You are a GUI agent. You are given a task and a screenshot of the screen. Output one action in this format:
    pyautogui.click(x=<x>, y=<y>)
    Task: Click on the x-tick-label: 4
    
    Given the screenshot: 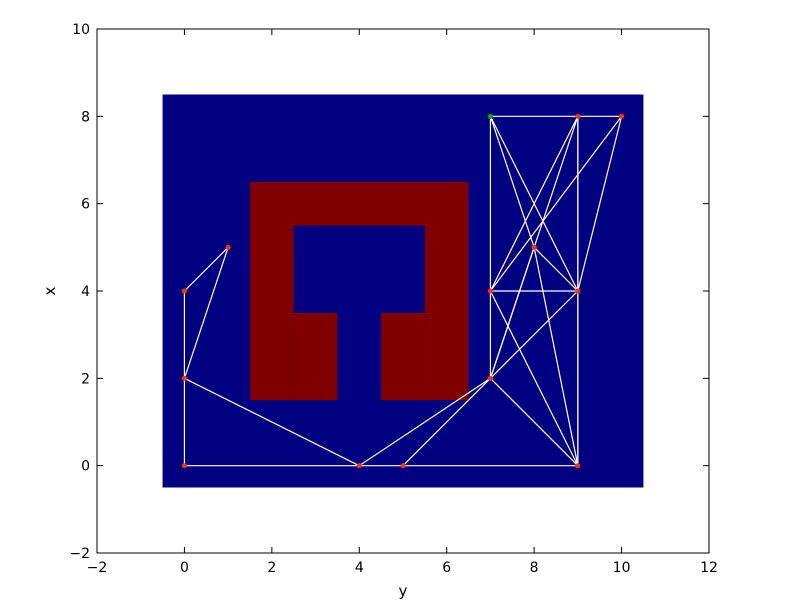 What is the action you would take?
    pyautogui.click(x=359, y=568)
    